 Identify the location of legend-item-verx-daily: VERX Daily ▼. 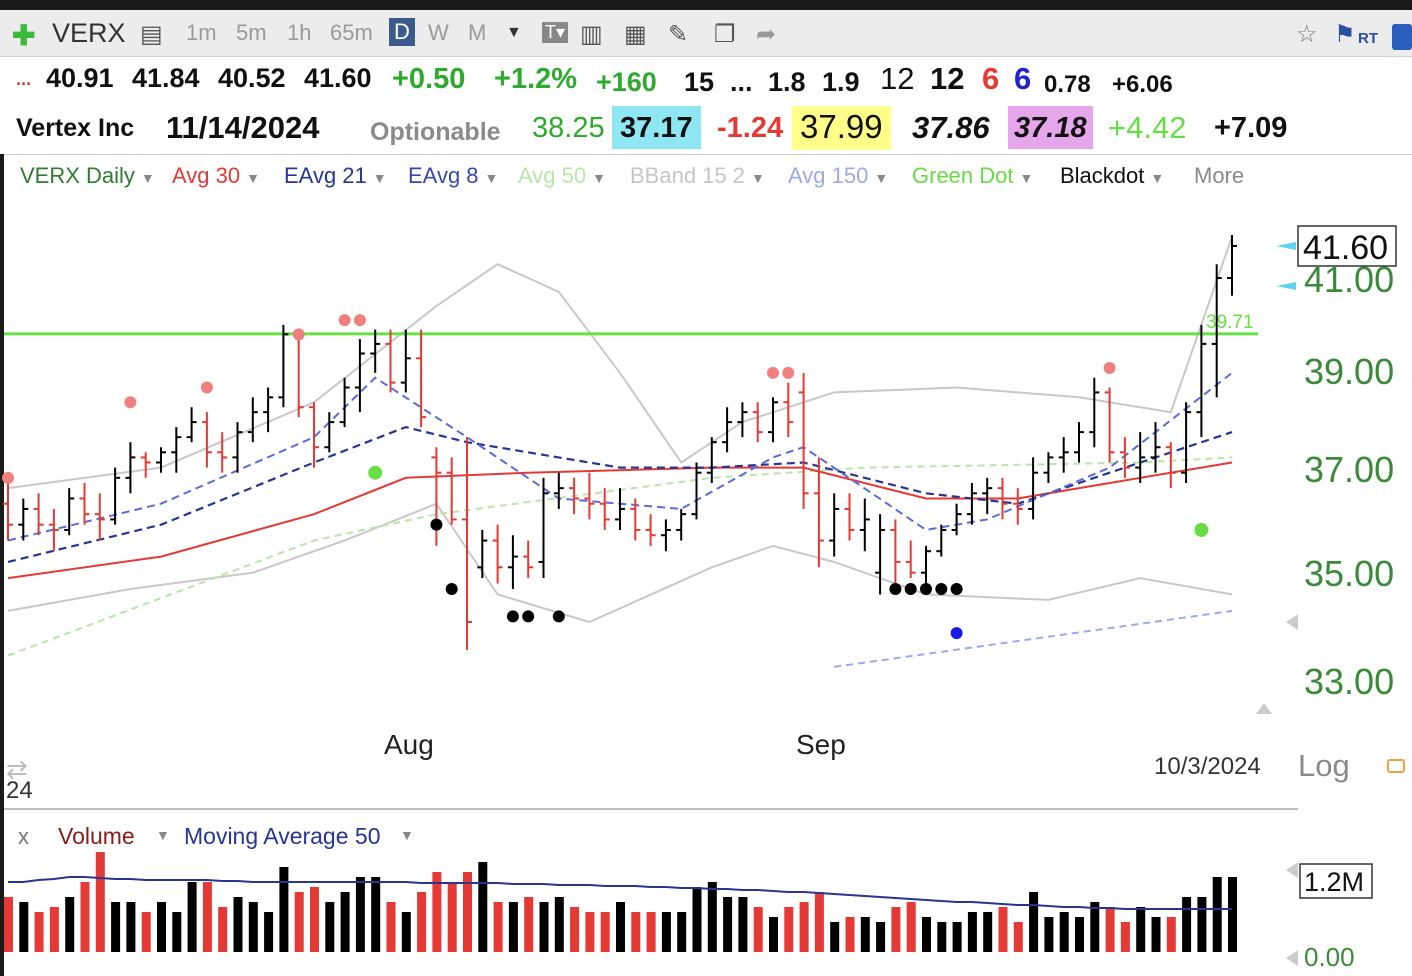
(87, 176).